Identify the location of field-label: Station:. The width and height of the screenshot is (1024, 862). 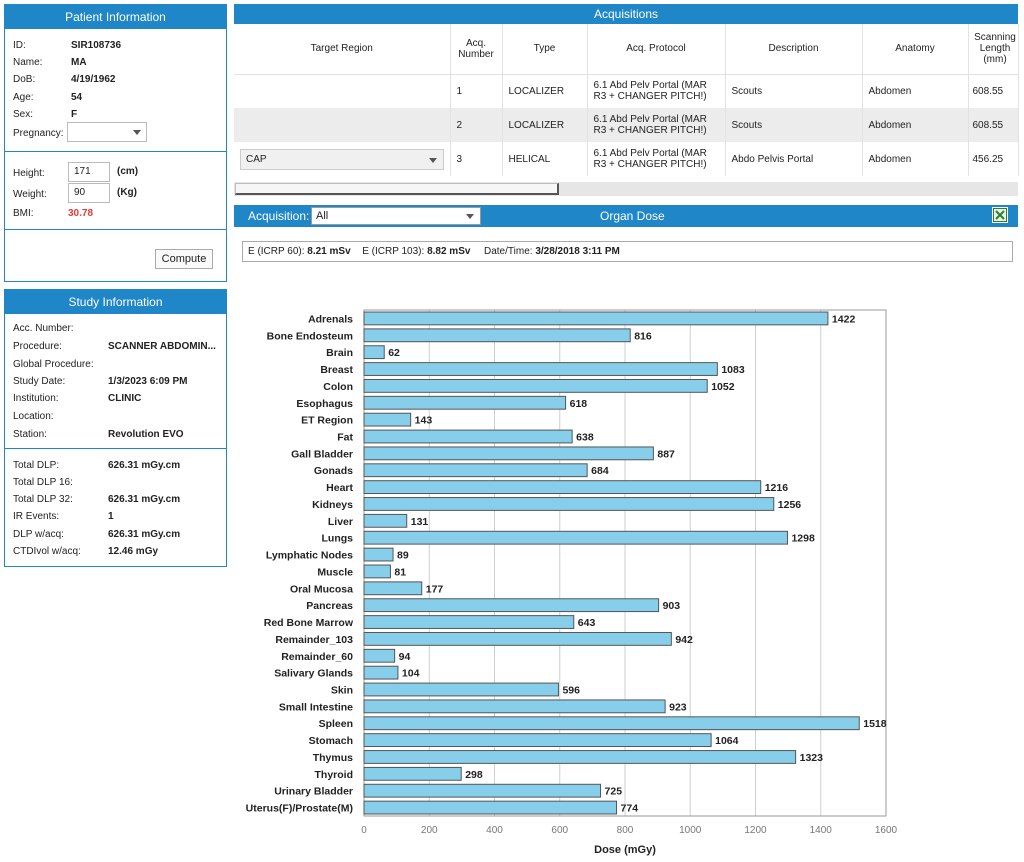
(30, 434).